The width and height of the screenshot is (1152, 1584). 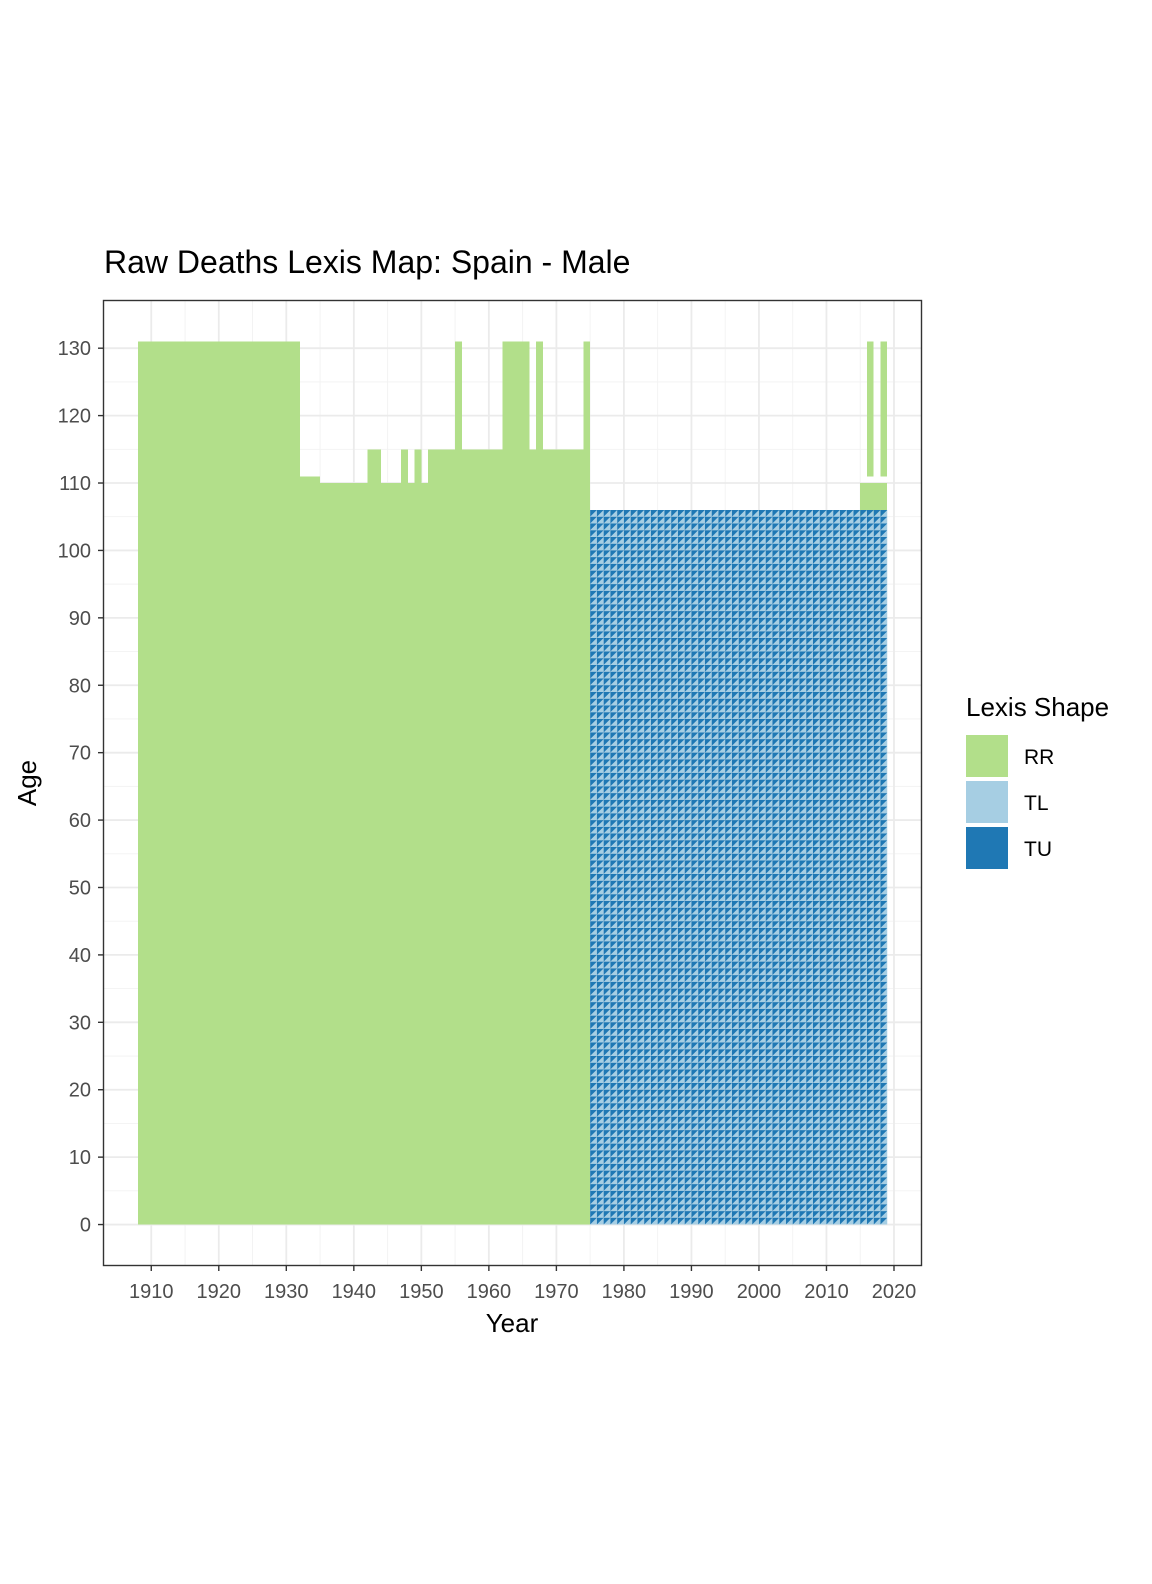 What do you see at coordinates (987, 756) in the screenshot?
I see `legend-key-rr` at bounding box center [987, 756].